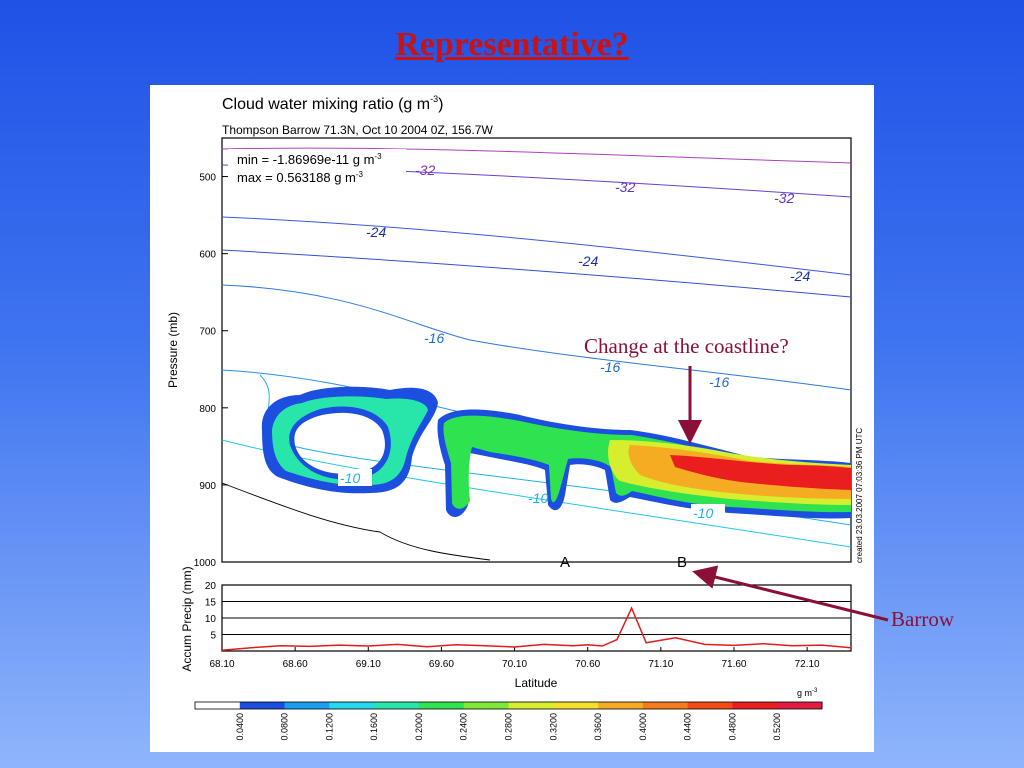  What do you see at coordinates (368, 664) in the screenshot?
I see `latitude-tick-label: 69.10` at bounding box center [368, 664].